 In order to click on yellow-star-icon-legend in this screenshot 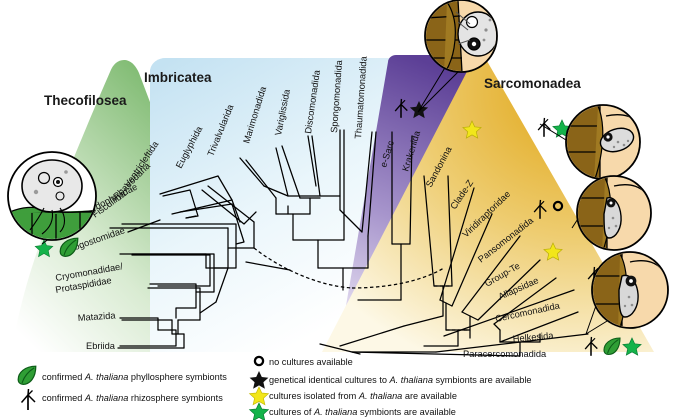, I will do `click(259, 396)`.